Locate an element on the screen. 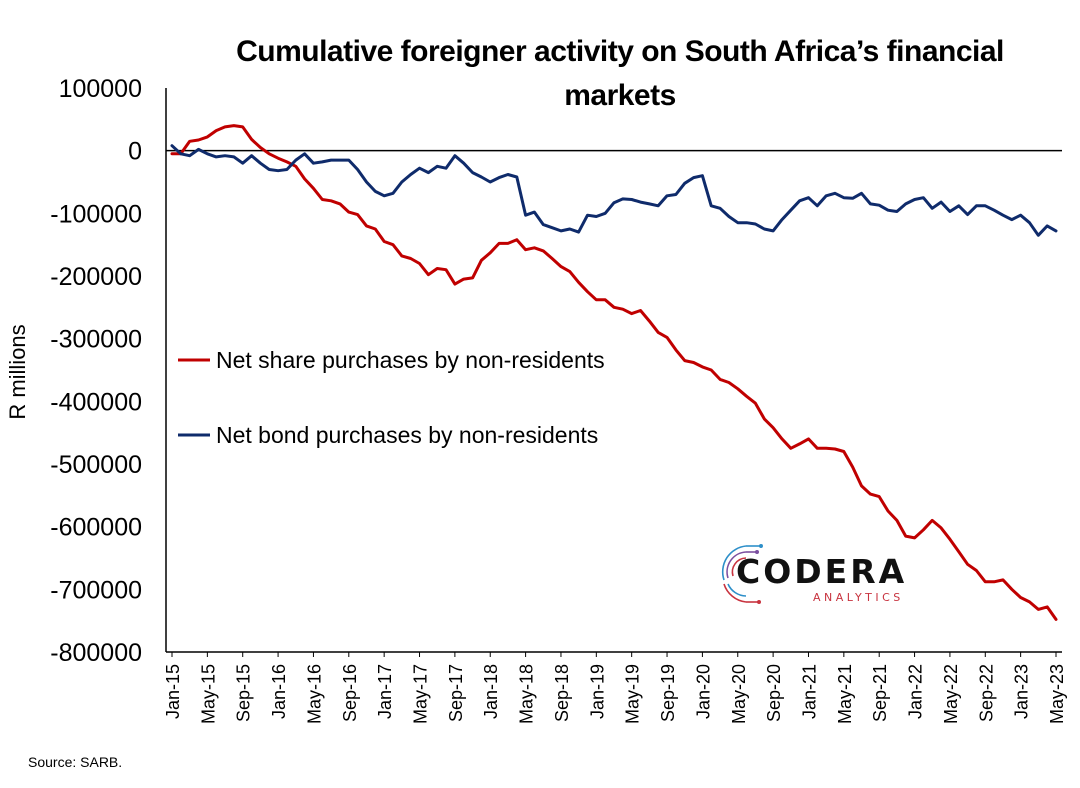 This screenshot has width=1080, height=788. source-note: Source: SARB. is located at coordinates (75, 762).